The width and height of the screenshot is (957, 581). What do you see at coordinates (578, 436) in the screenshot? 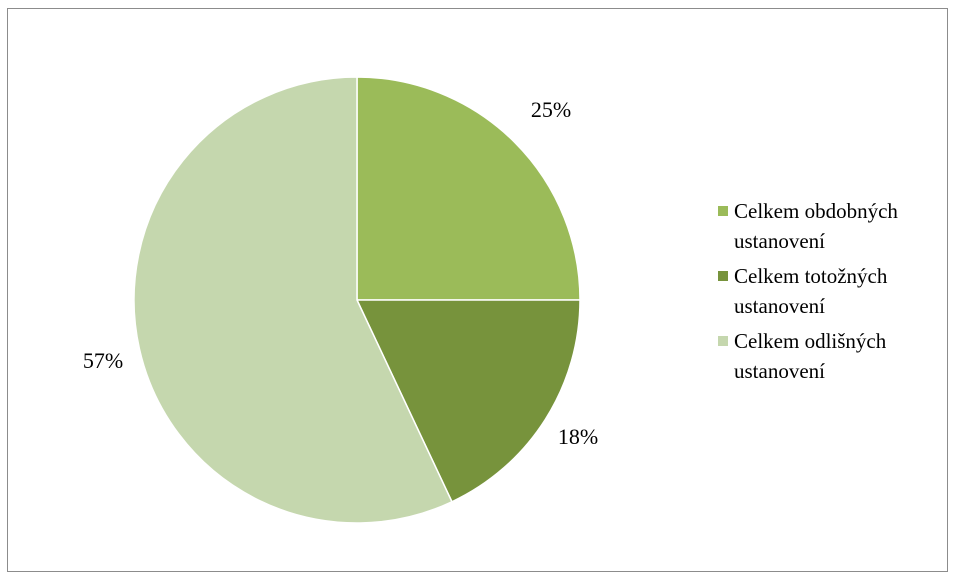
I see `data-label-totoznych: 18%` at bounding box center [578, 436].